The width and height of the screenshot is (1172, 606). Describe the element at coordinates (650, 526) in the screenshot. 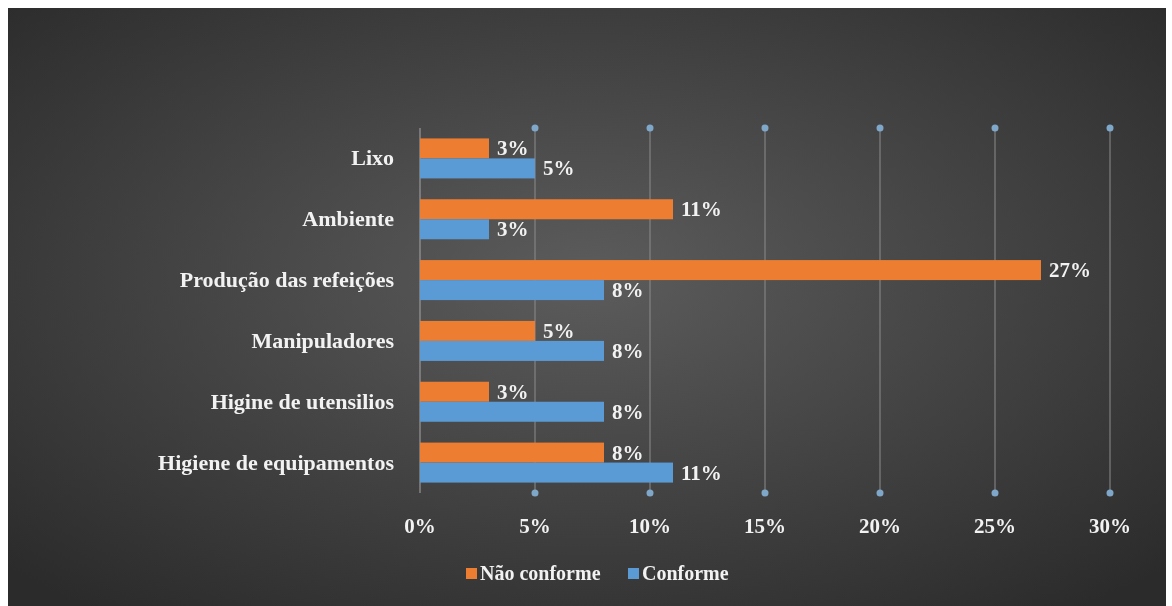

I see `x-tick-label: 10%` at that location.